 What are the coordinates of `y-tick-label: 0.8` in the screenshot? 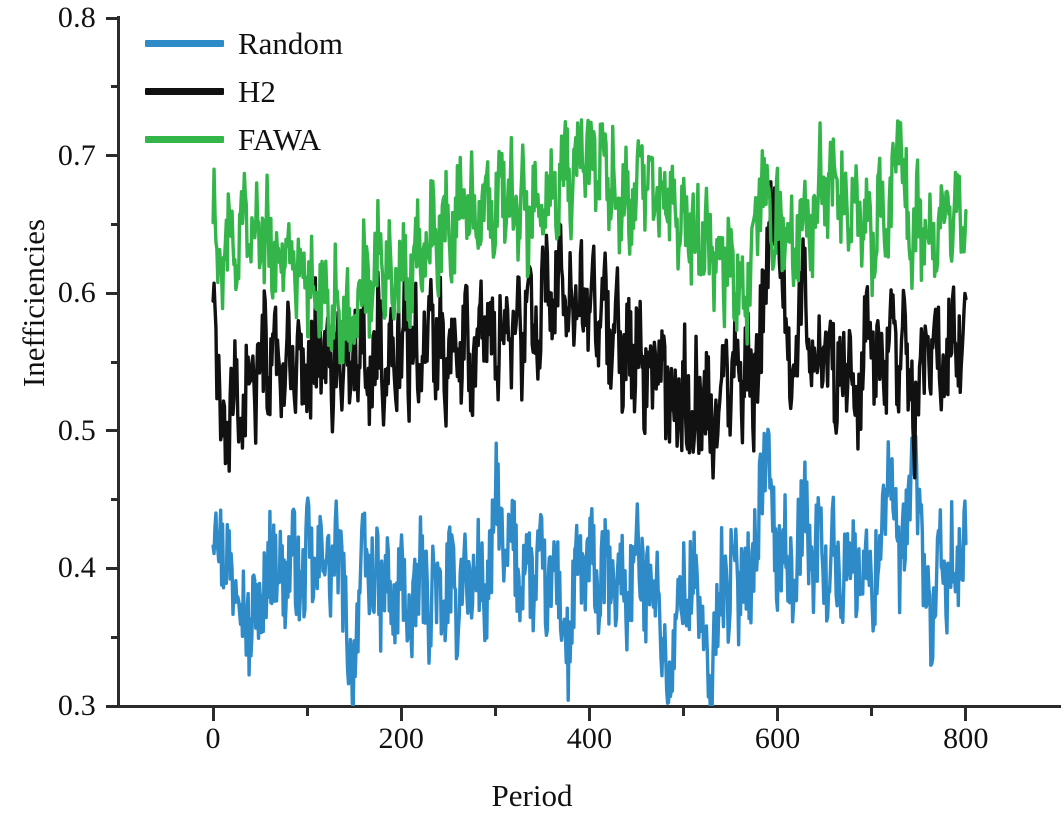 It's located at (76, 17).